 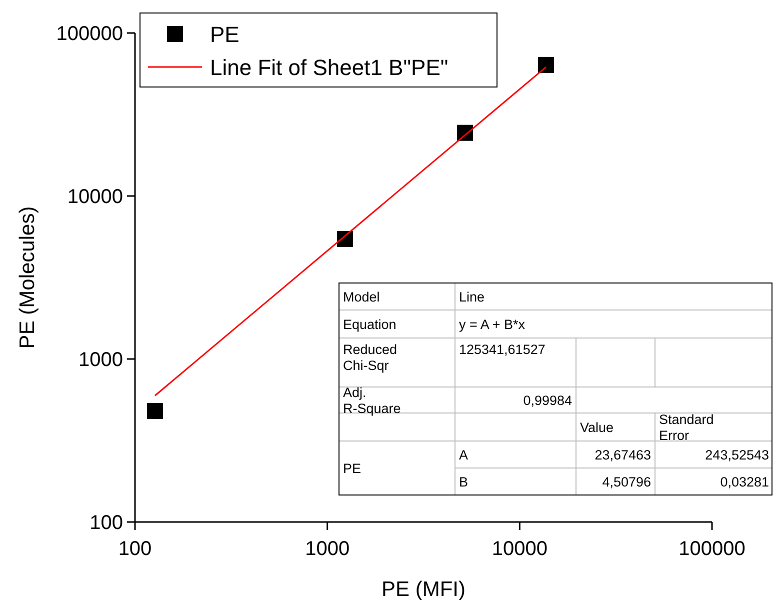 I want to click on y-tick-label: 100000, so click(x=89, y=34).